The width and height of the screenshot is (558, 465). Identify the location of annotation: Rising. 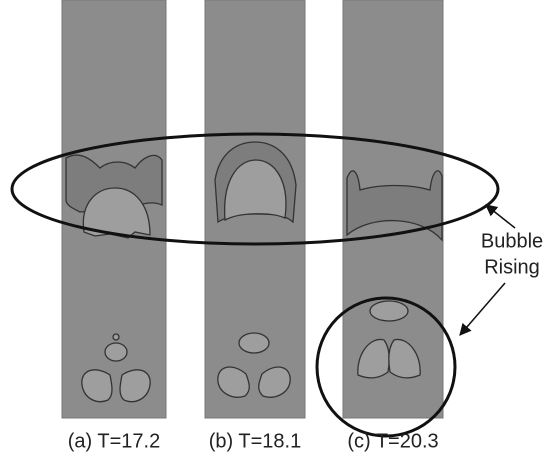
(512, 267).